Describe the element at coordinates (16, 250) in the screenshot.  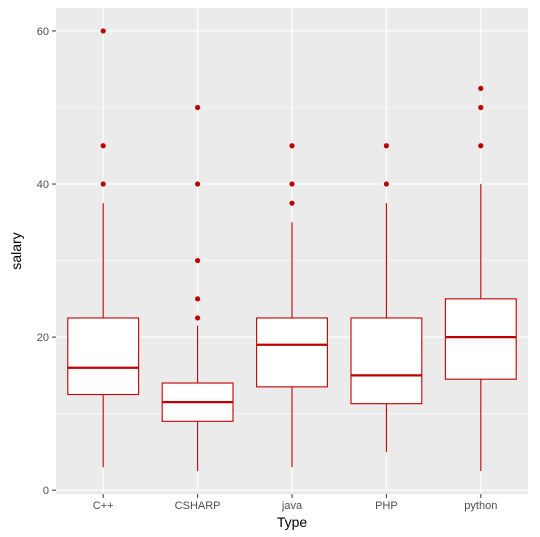
I see `y-axis-title: salary` at that location.